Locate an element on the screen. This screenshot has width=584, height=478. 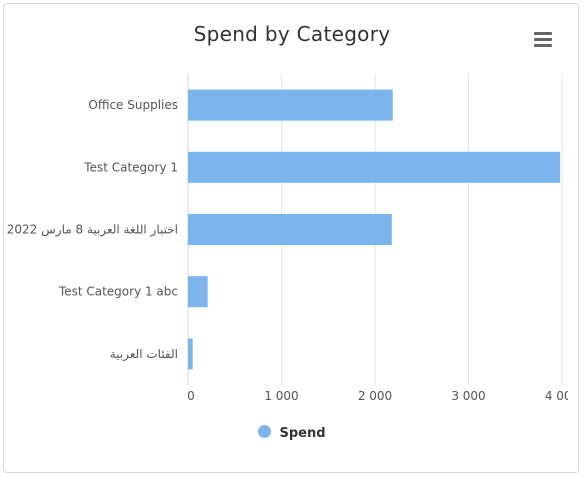
legend-marker is located at coordinates (265, 431).